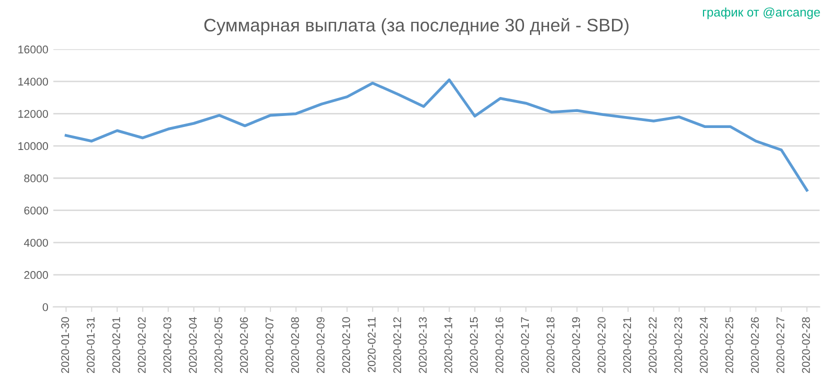 Image resolution: width=833 pixels, height=379 pixels. Describe the element at coordinates (372, 344) in the screenshot. I see `x-tick-label: 2020-02-11` at that location.